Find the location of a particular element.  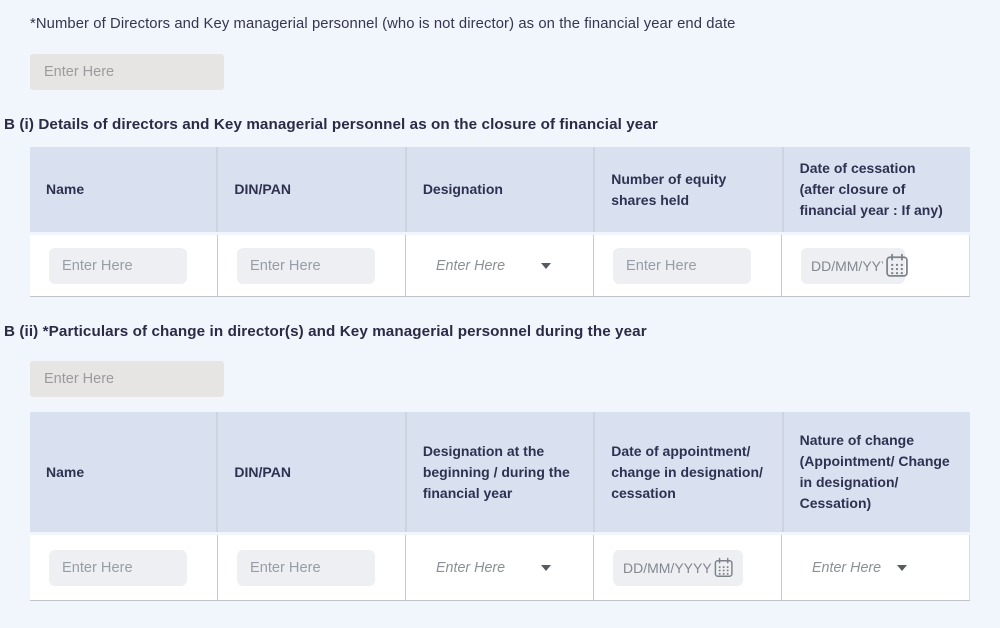

nature-of-change-select: Enter Here is located at coordinates (876, 568).